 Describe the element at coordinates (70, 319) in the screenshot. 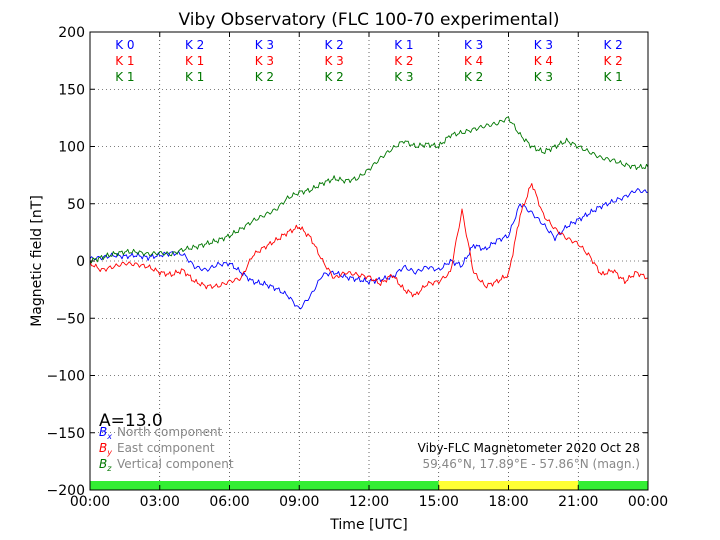

I see `y-tick-label: −50` at that location.